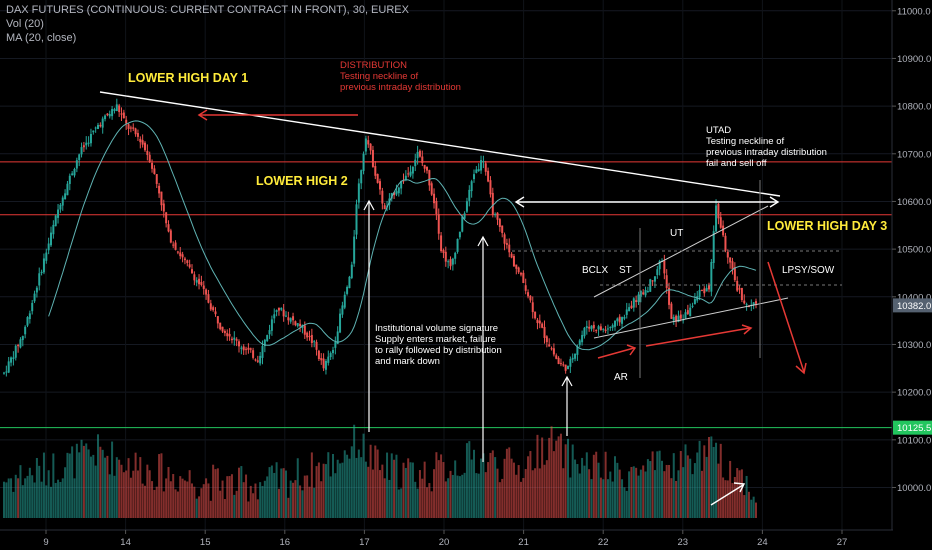  What do you see at coordinates (914, 107) in the screenshot?
I see `price-tick-label: 10800.0` at bounding box center [914, 107].